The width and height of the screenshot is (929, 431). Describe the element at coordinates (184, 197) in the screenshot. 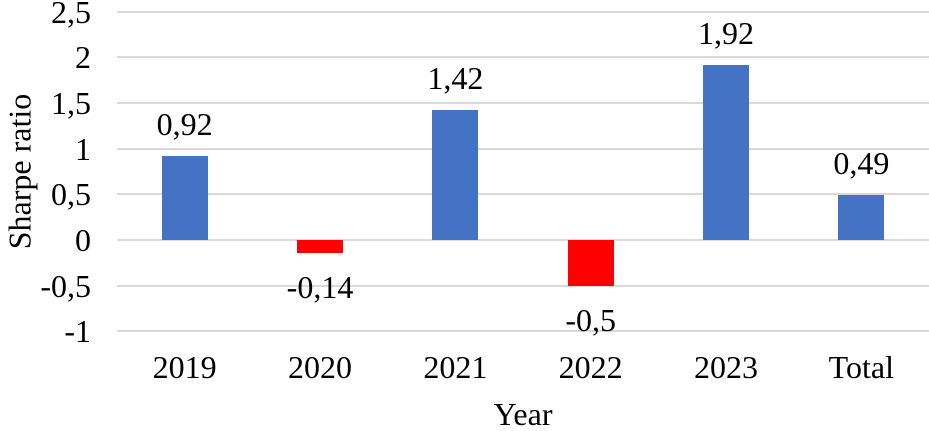

I see `bar-2019` at that location.